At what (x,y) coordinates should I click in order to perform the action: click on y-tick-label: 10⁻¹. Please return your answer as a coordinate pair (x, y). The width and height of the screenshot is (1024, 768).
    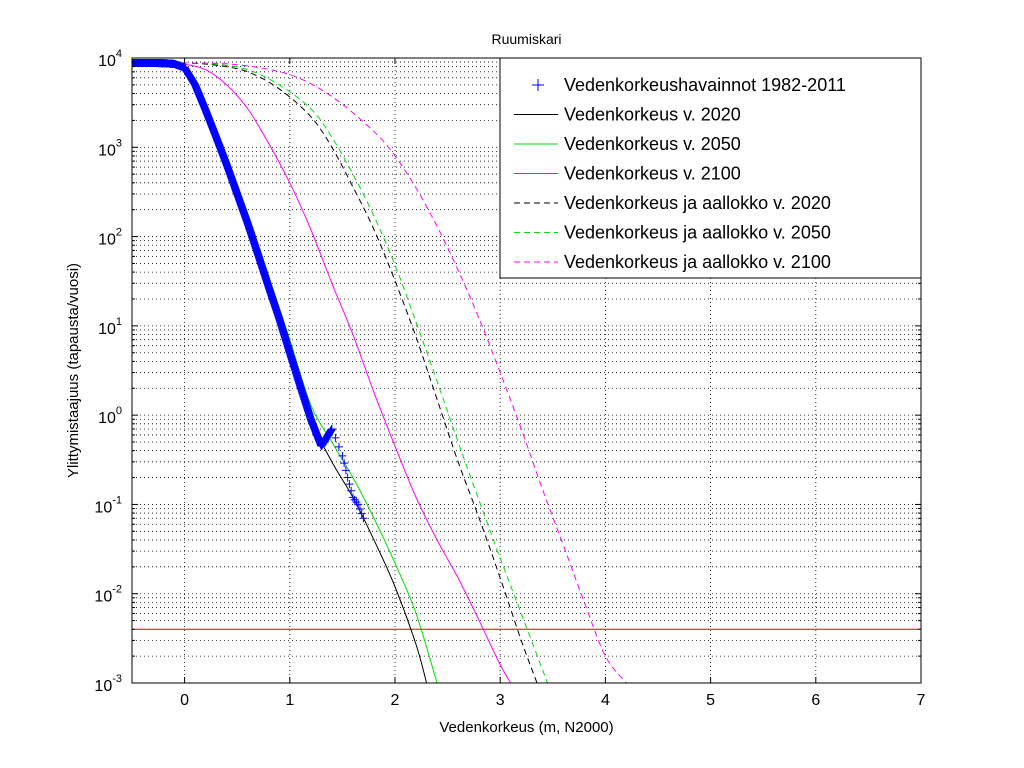
    Looking at the image, I should click on (108, 505).